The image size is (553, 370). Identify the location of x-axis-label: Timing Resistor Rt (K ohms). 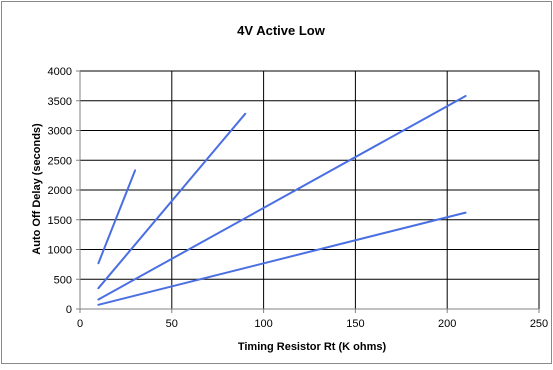
(312, 347).